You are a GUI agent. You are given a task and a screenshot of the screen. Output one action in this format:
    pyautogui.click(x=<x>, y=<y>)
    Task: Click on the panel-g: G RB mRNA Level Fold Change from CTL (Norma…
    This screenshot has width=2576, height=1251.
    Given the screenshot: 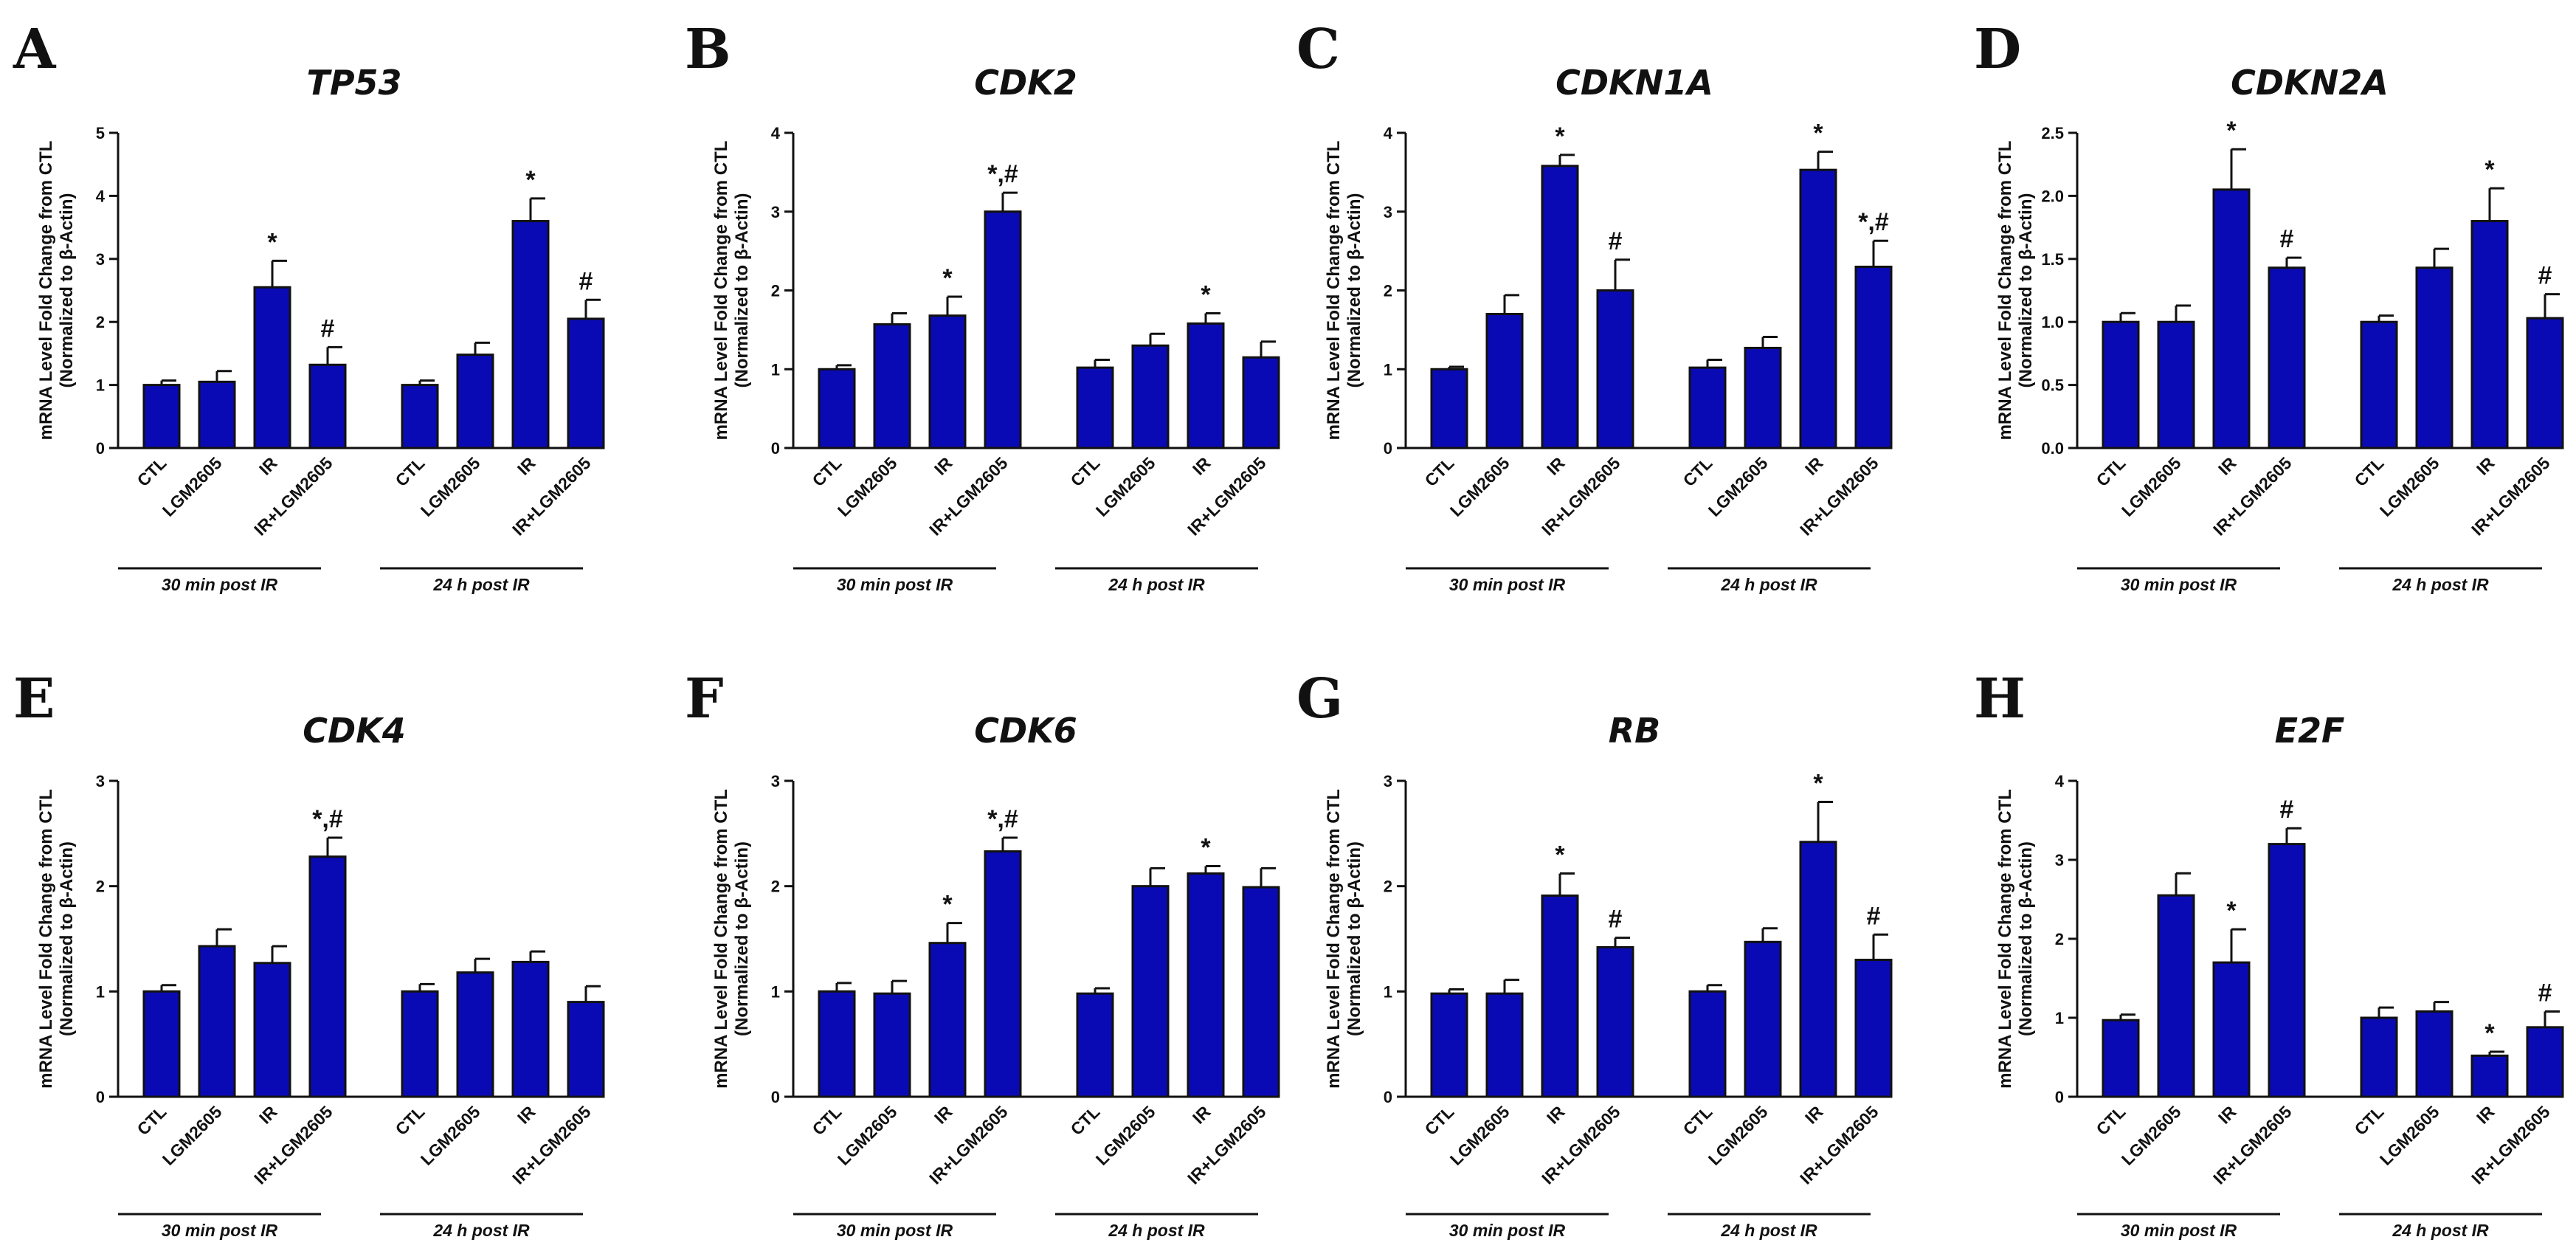 What is the action you would take?
    pyautogui.click(x=1595, y=953)
    